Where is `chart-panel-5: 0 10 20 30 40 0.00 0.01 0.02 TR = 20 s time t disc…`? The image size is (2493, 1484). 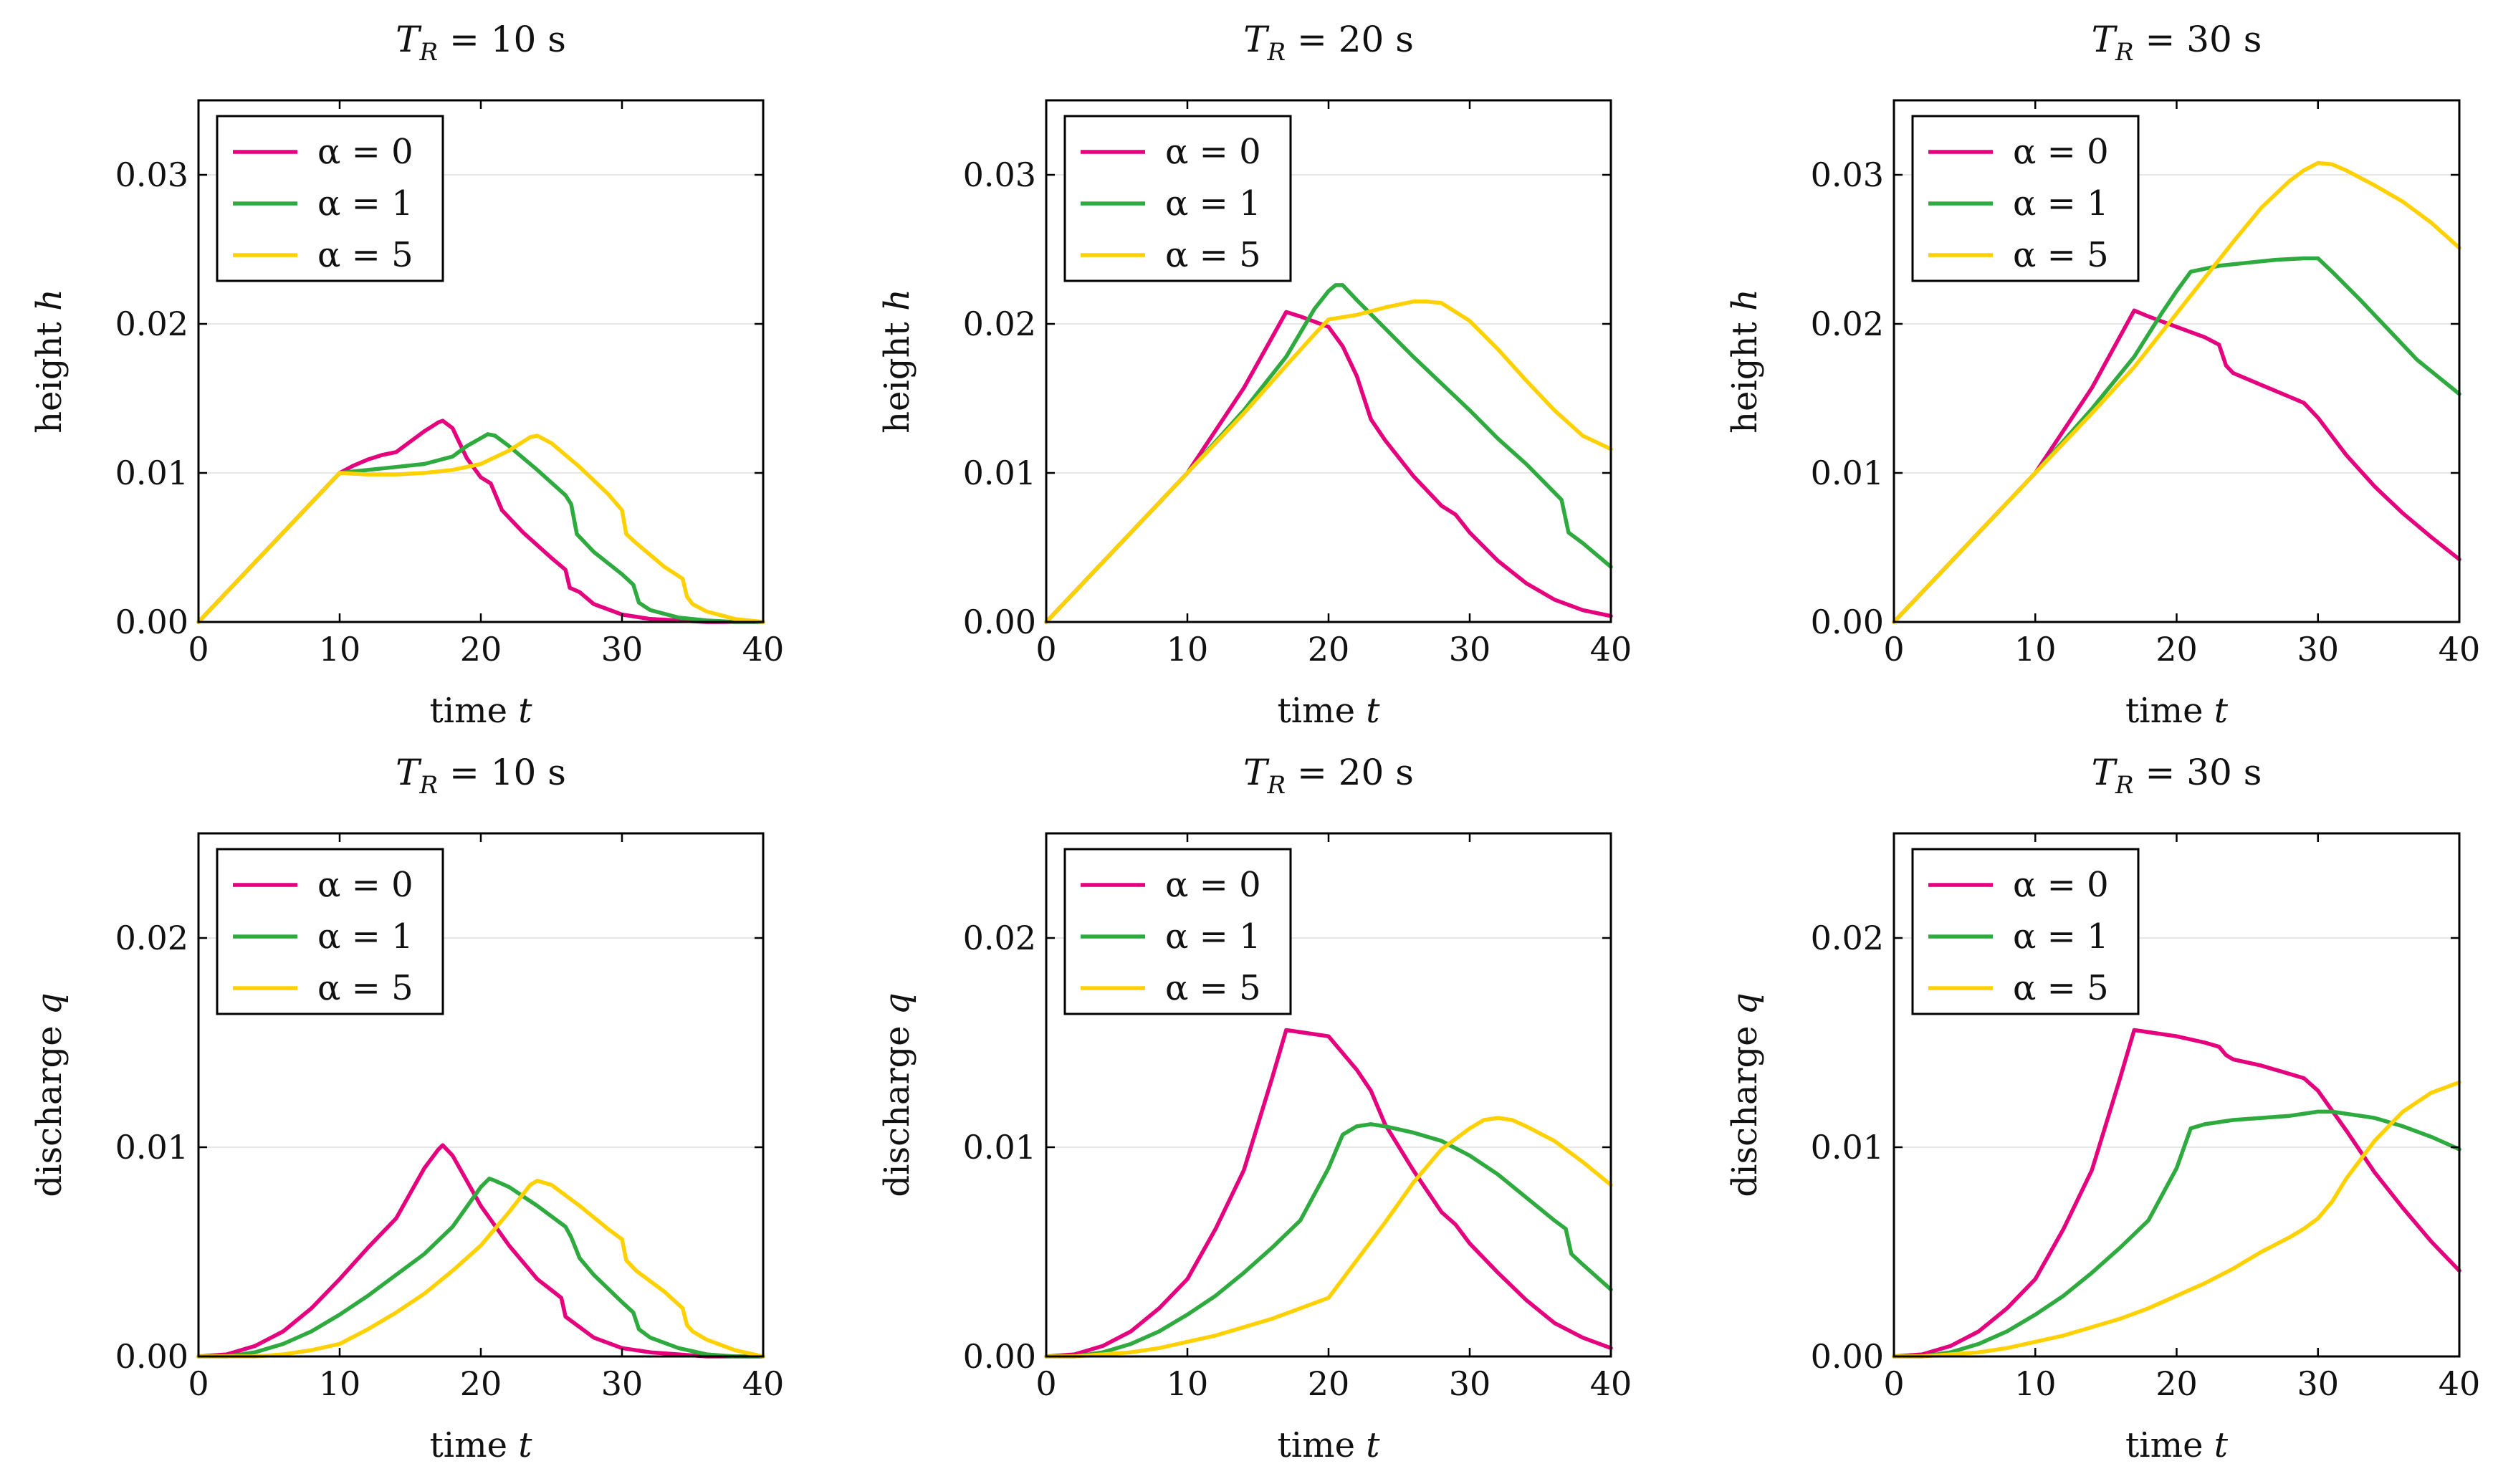 chart-panel-5: 0 10 20 30 40 0.00 0.01 0.02 TR = 20 s time t disc… is located at coordinates (1254, 1108).